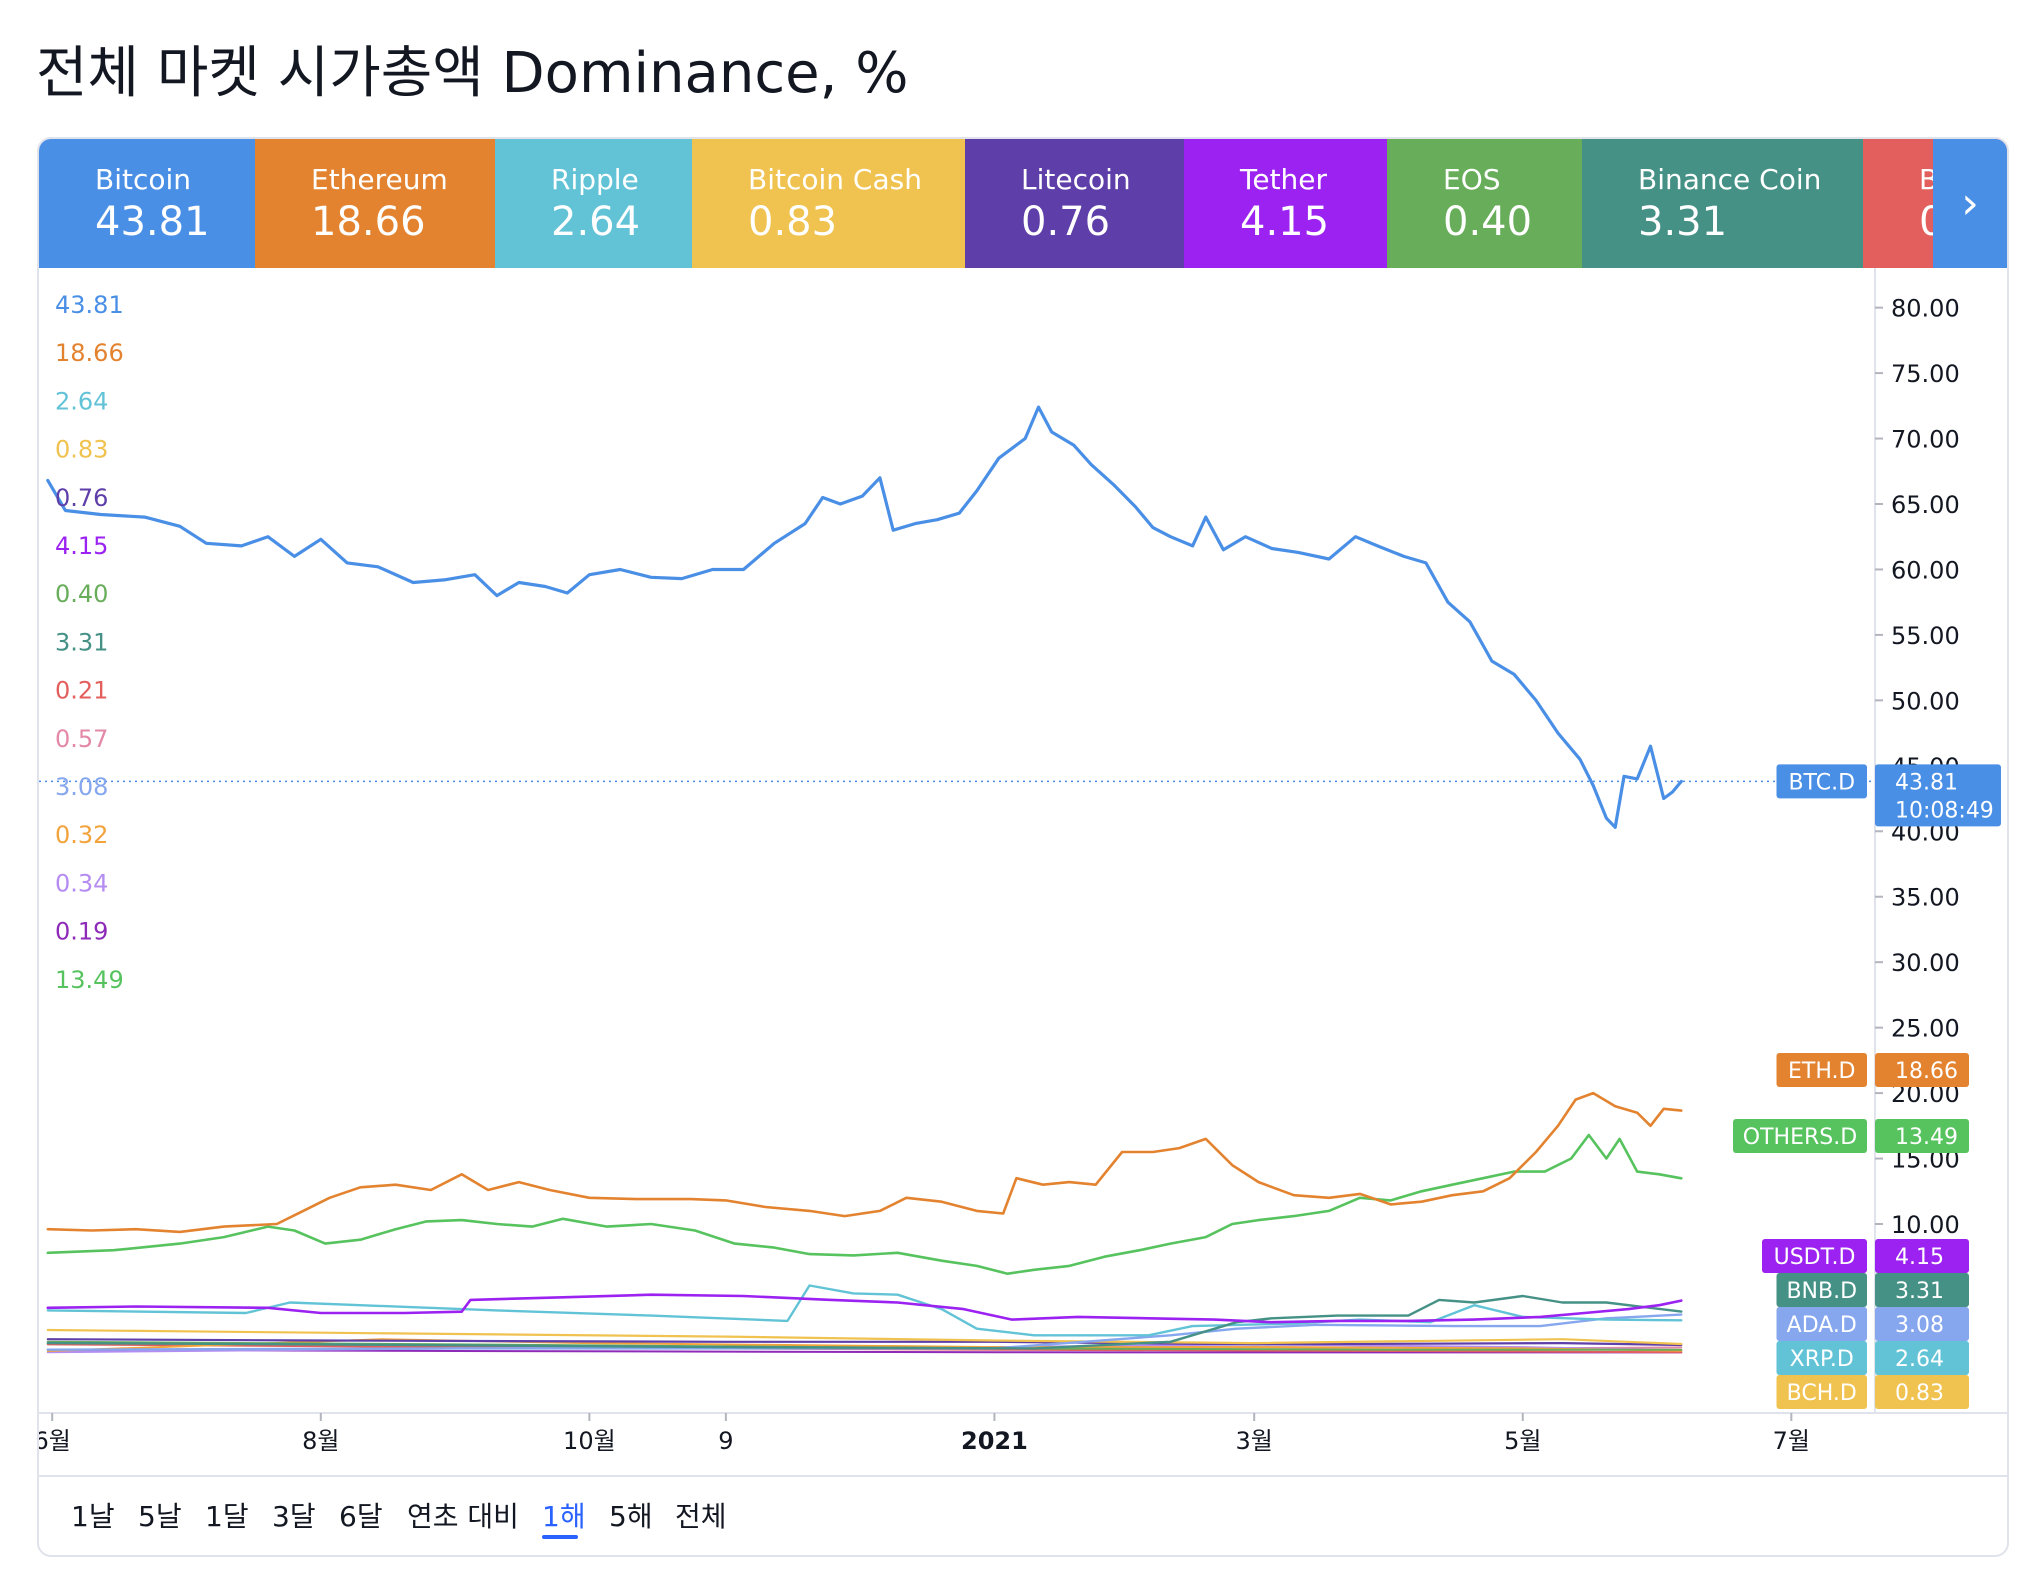 The width and height of the screenshot is (2034, 1592). Describe the element at coordinates (1925, 505) in the screenshot. I see `y-tick-label: 65.00` at that location.